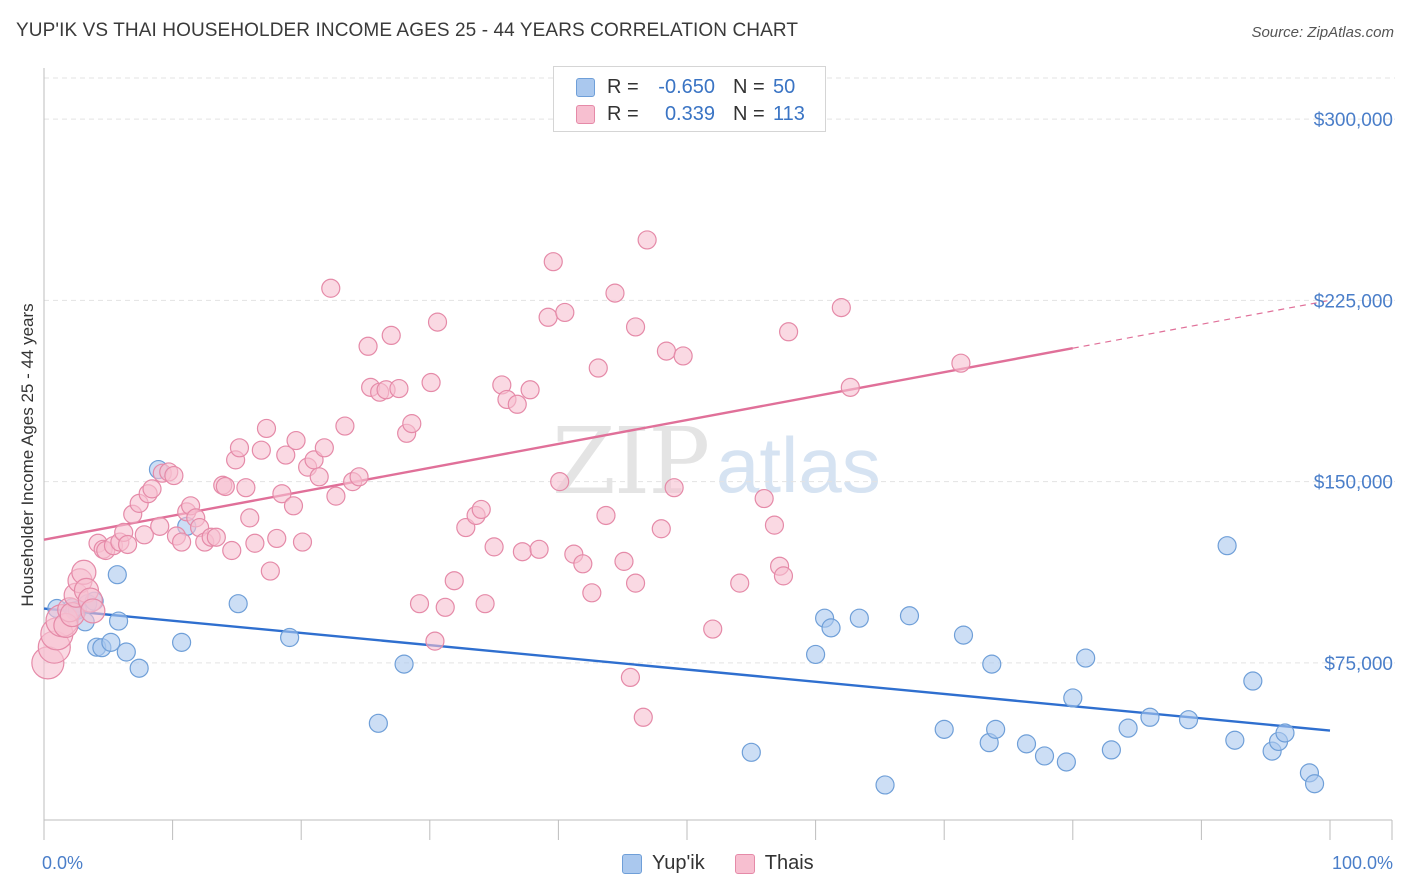 The height and width of the screenshot is (892, 1406). I want to click on y-tick-label: $75,000, so click(1358, 664).